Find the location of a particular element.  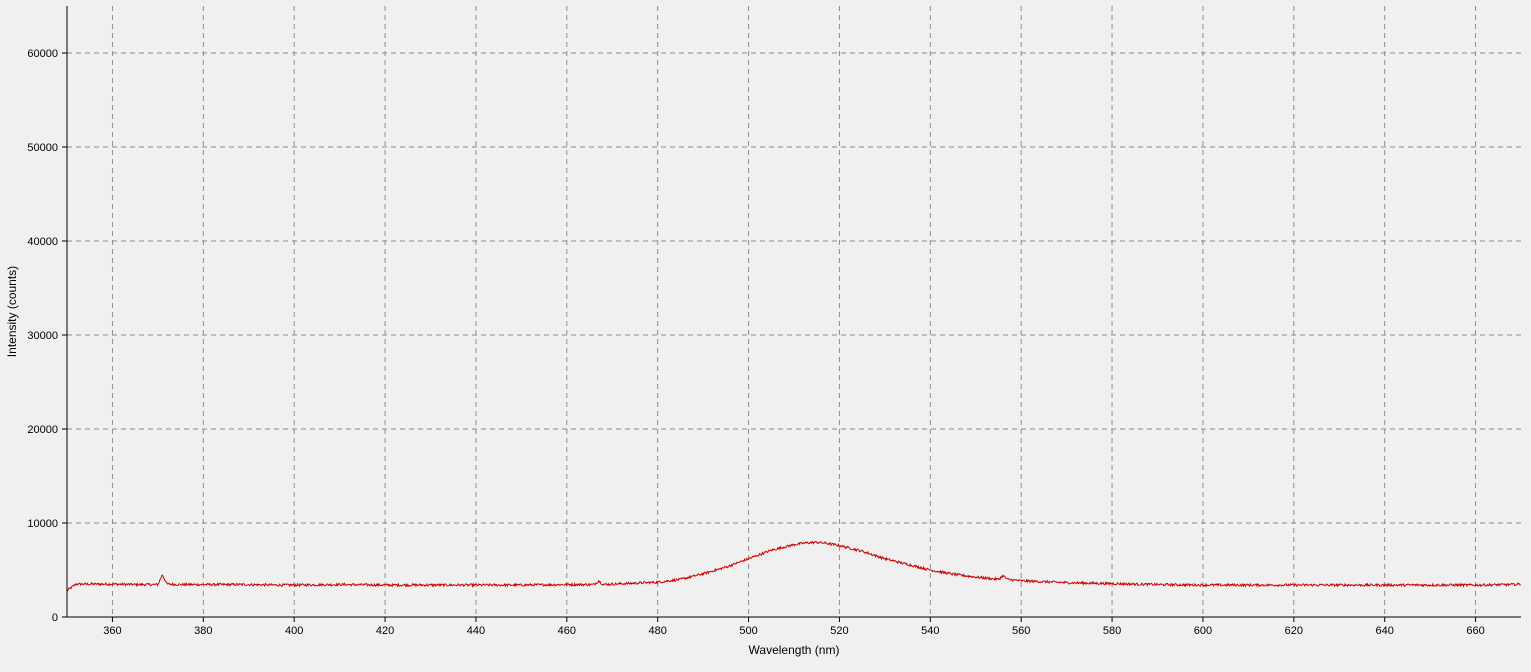

y-tick-label: 50000 is located at coordinates (42, 148).